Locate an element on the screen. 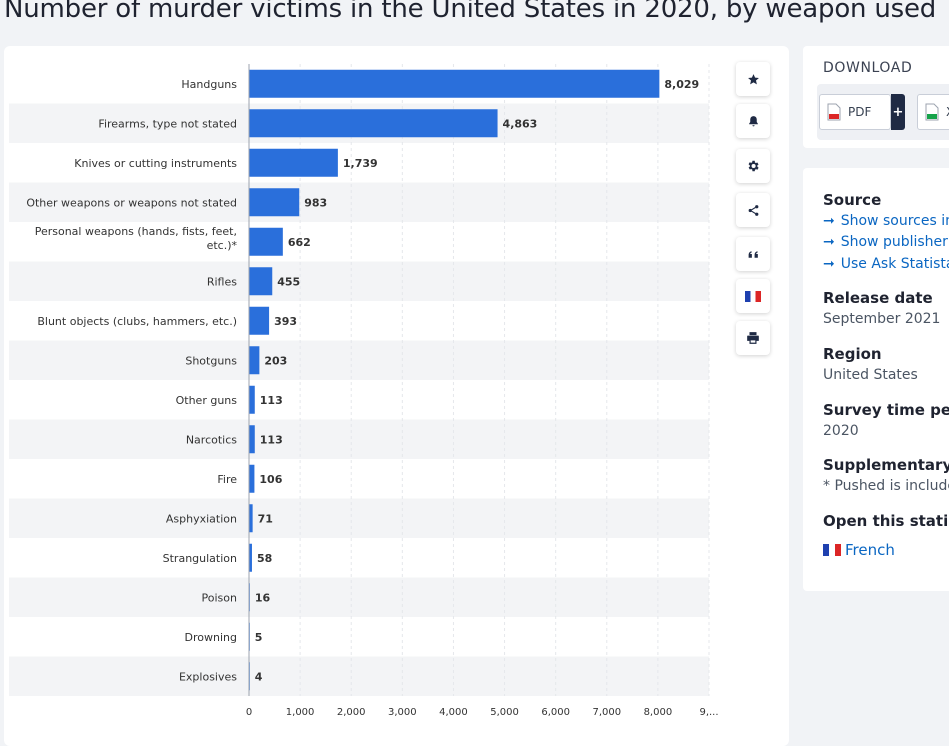 The image size is (949, 746). supplementary-notes-heading: Supplementary n is located at coordinates (886, 465).